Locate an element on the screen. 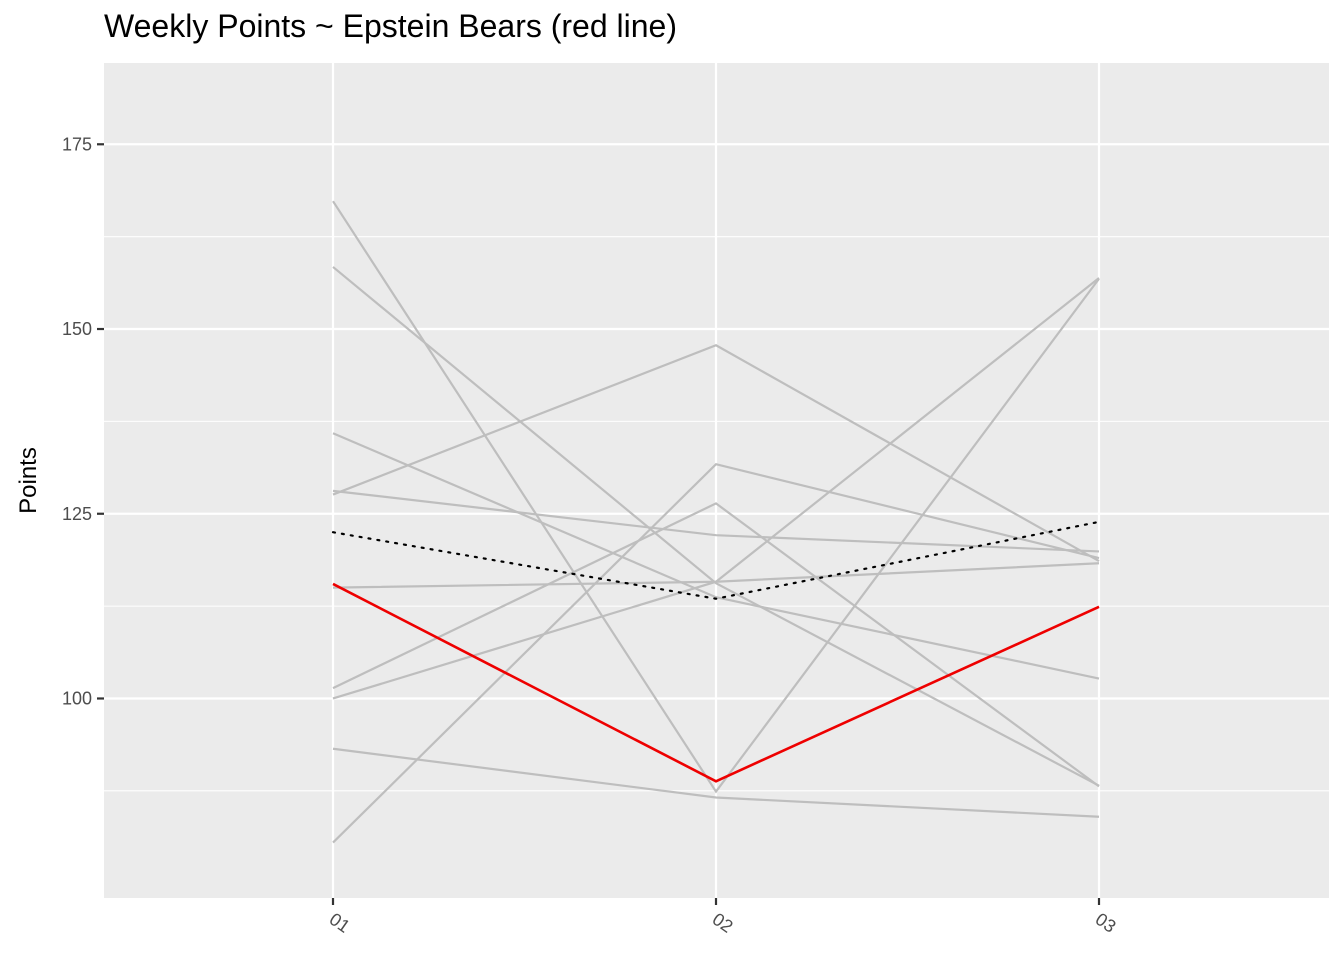  y-tick-label: 100 is located at coordinates (77, 698).